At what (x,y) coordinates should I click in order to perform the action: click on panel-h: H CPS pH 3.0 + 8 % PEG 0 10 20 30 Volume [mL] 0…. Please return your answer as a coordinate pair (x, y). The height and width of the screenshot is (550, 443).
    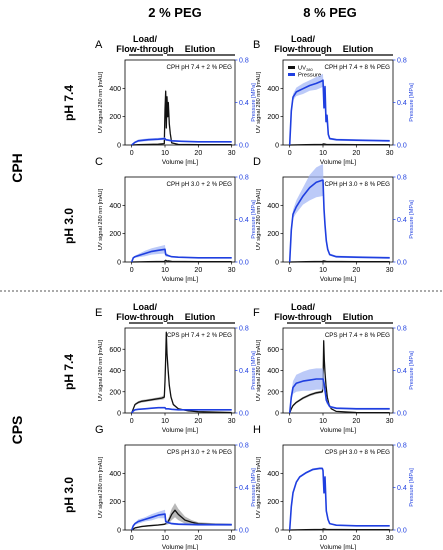
    Looking at the image, I should click on (334, 487).